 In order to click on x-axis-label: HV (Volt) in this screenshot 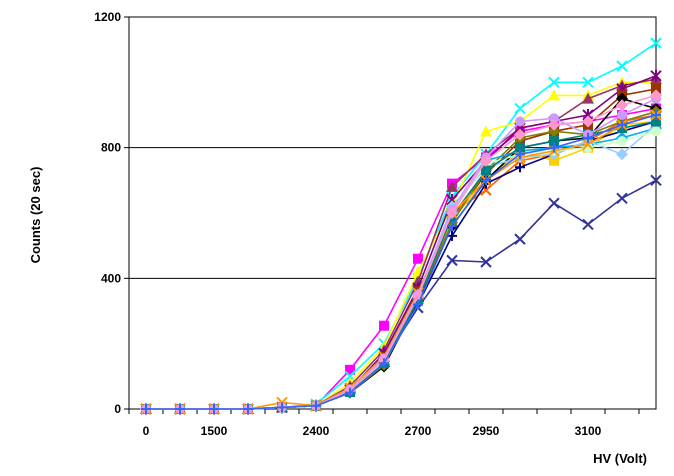, I will do `click(620, 458)`.